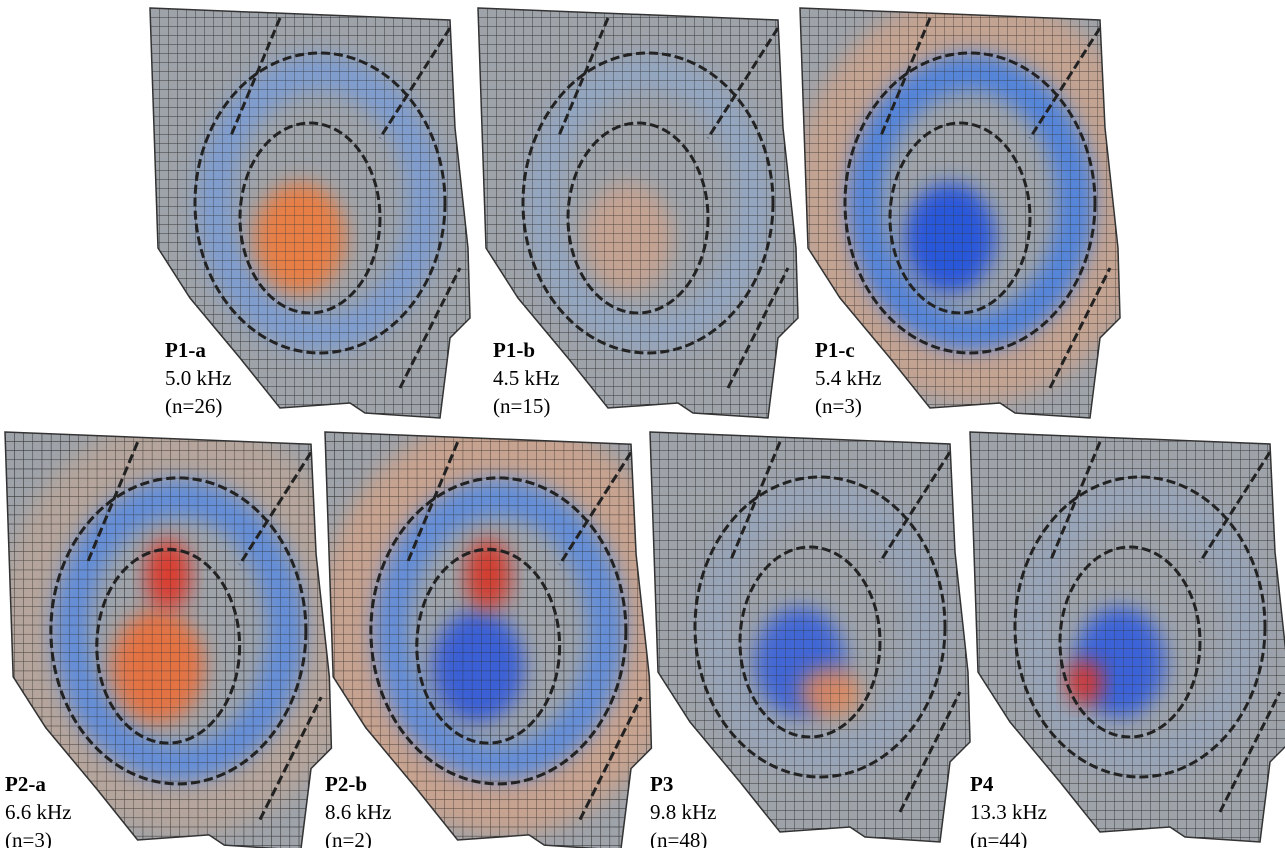 Image resolution: width=1285 pixels, height=848 pixels. I want to click on panel-frequency: 5.0 kHz, so click(198, 378).